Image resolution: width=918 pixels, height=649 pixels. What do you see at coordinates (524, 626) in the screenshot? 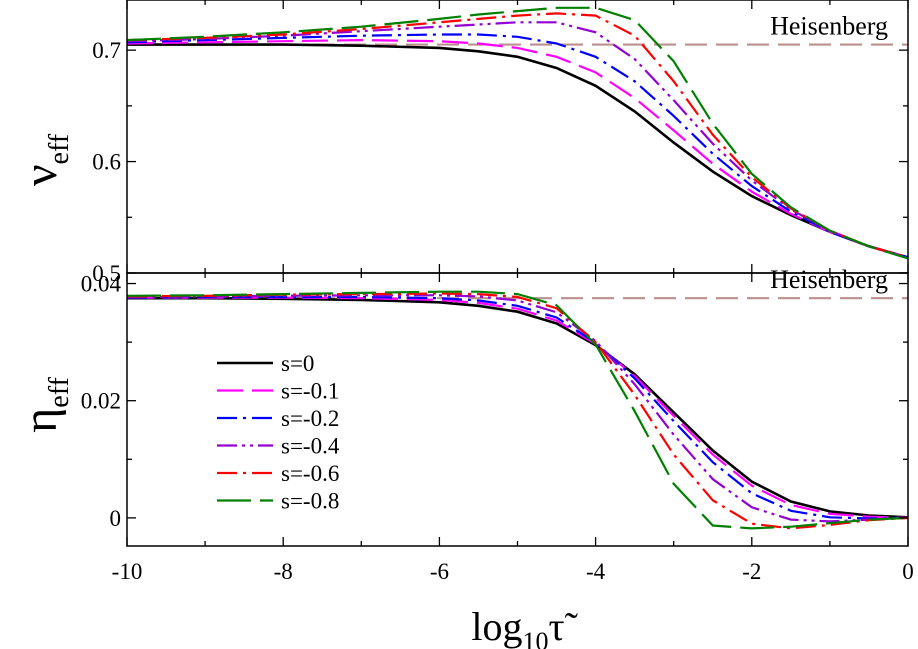
I see `x-axis-label: log10τ̃` at bounding box center [524, 626].